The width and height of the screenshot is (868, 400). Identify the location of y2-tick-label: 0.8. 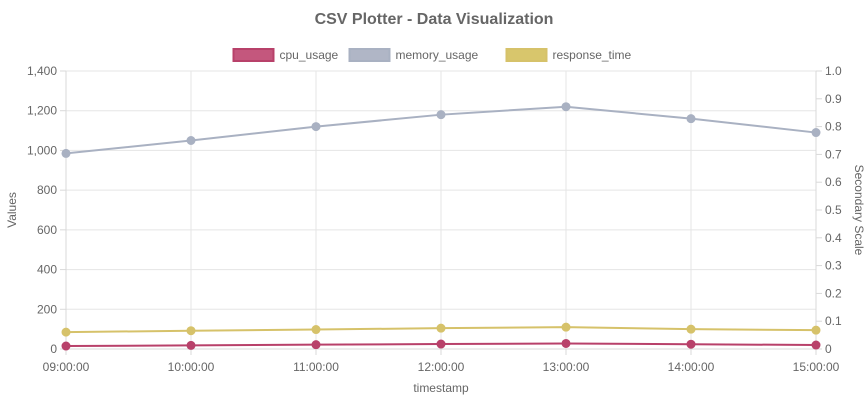
(833, 127).